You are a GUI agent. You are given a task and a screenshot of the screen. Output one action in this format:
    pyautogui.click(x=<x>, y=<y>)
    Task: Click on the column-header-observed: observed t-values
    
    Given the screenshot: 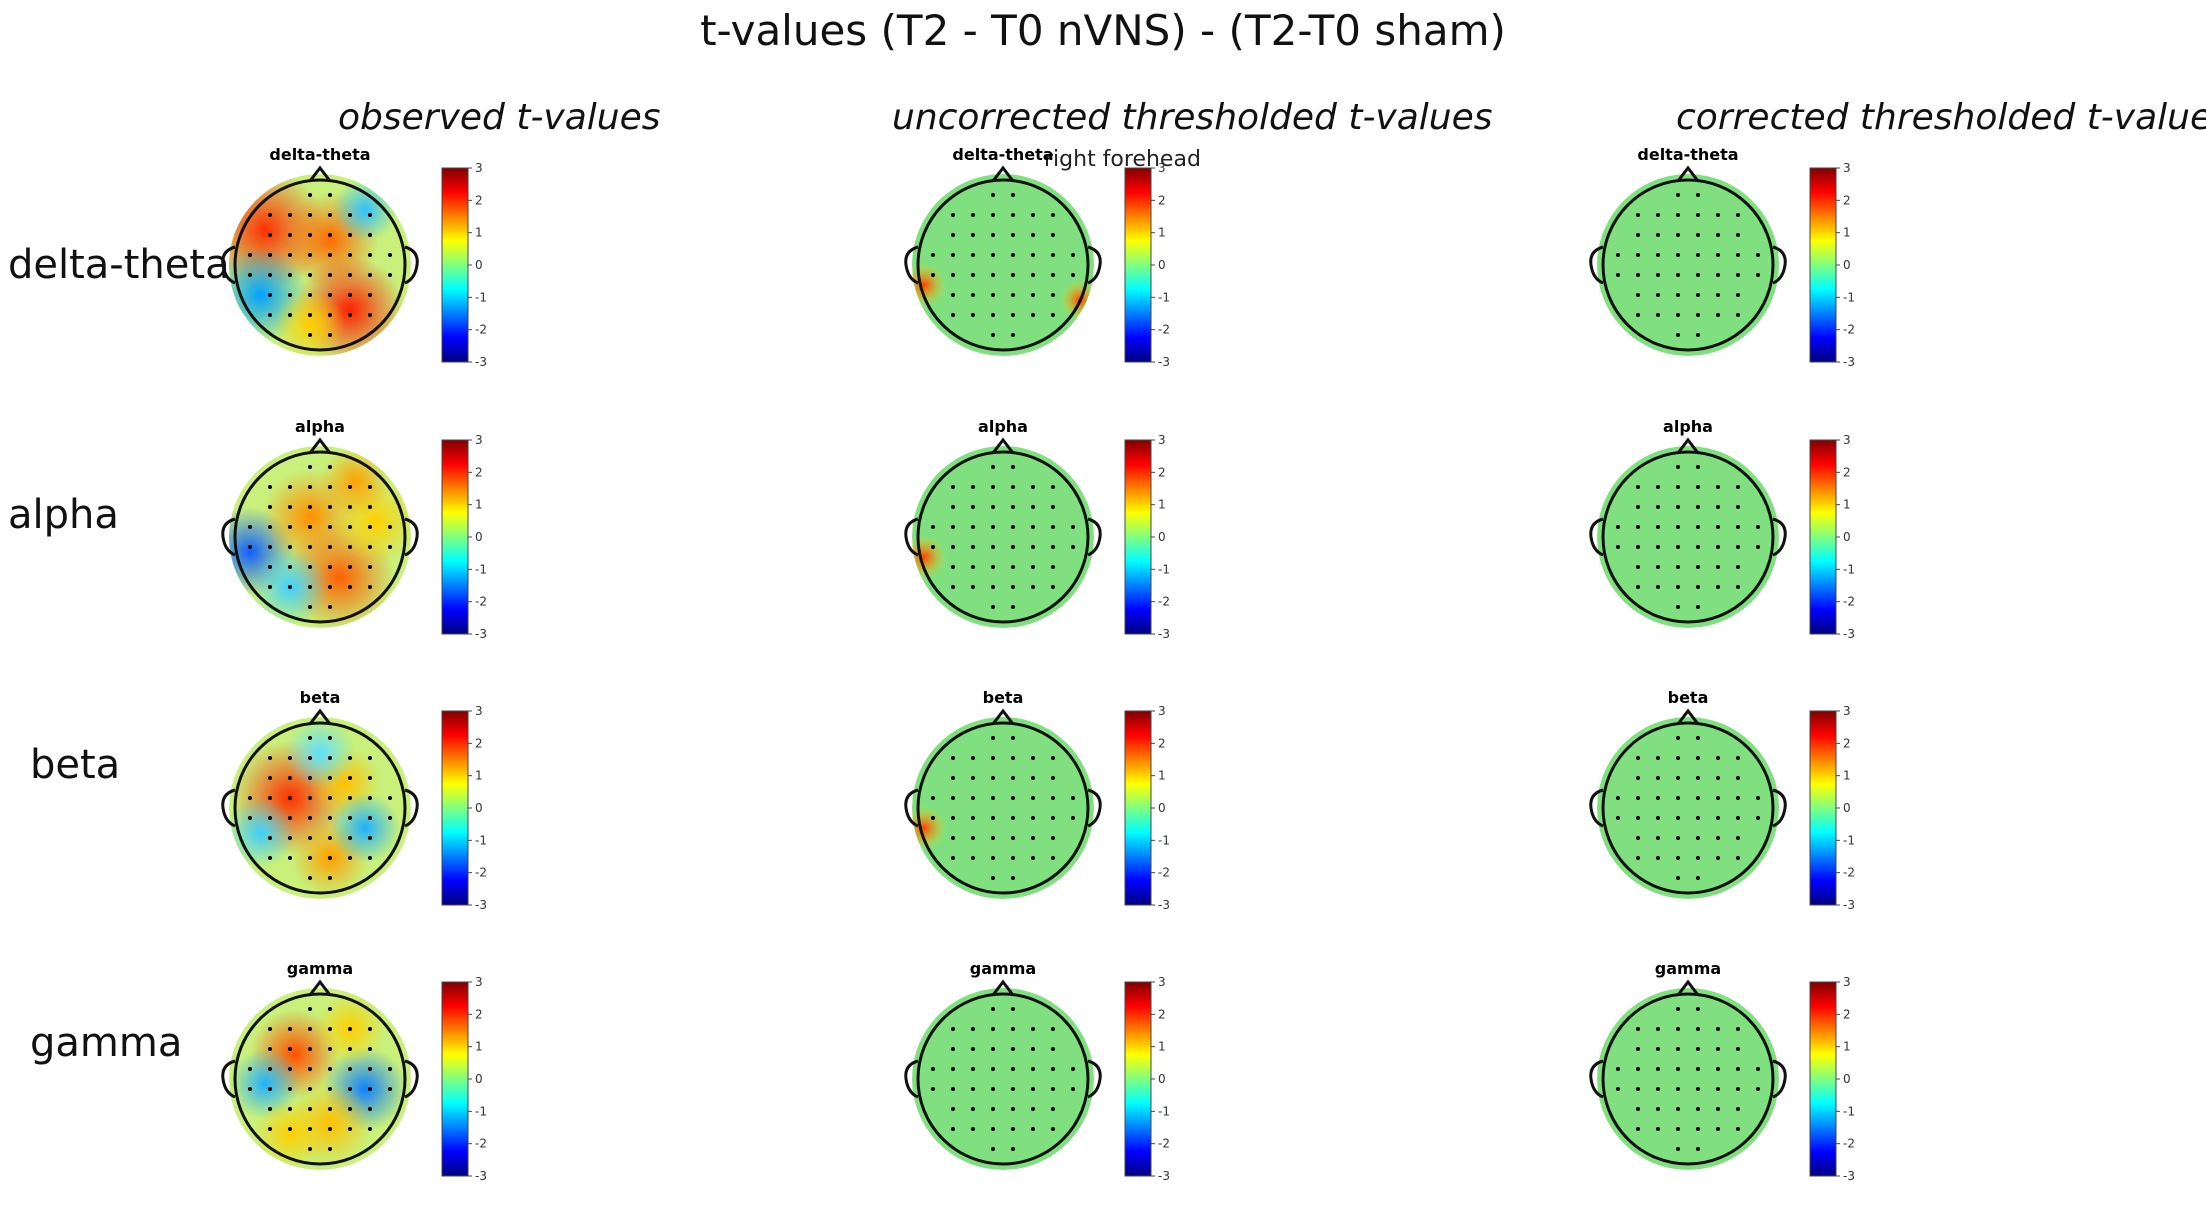 What is the action you would take?
    pyautogui.click(x=499, y=117)
    